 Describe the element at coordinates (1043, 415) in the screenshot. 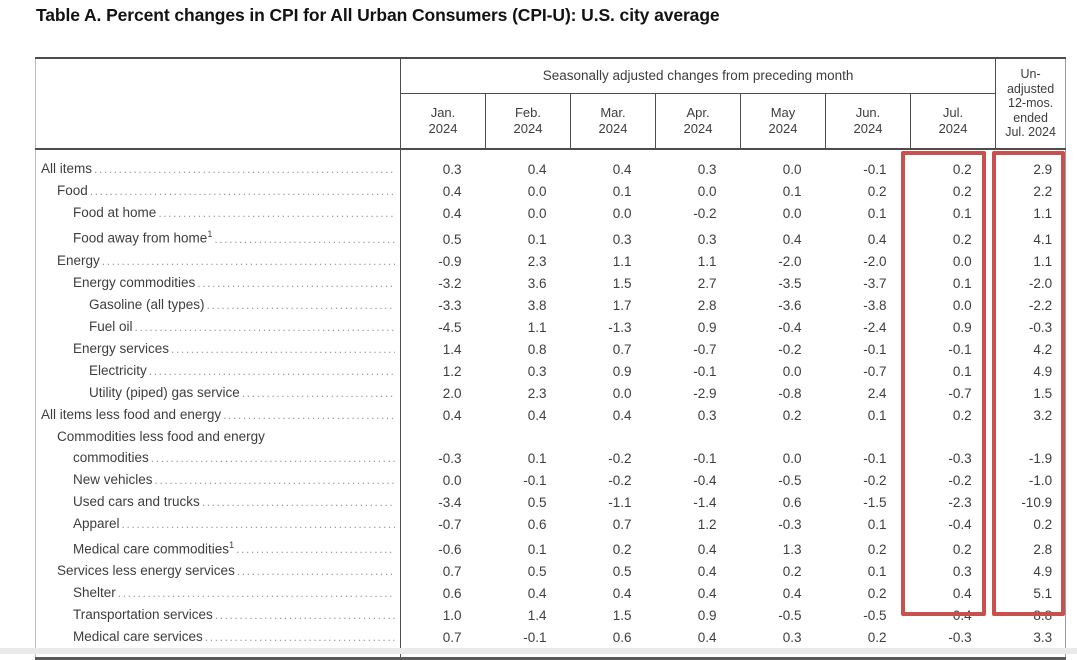

I see `value-cell: 3.2` at that location.